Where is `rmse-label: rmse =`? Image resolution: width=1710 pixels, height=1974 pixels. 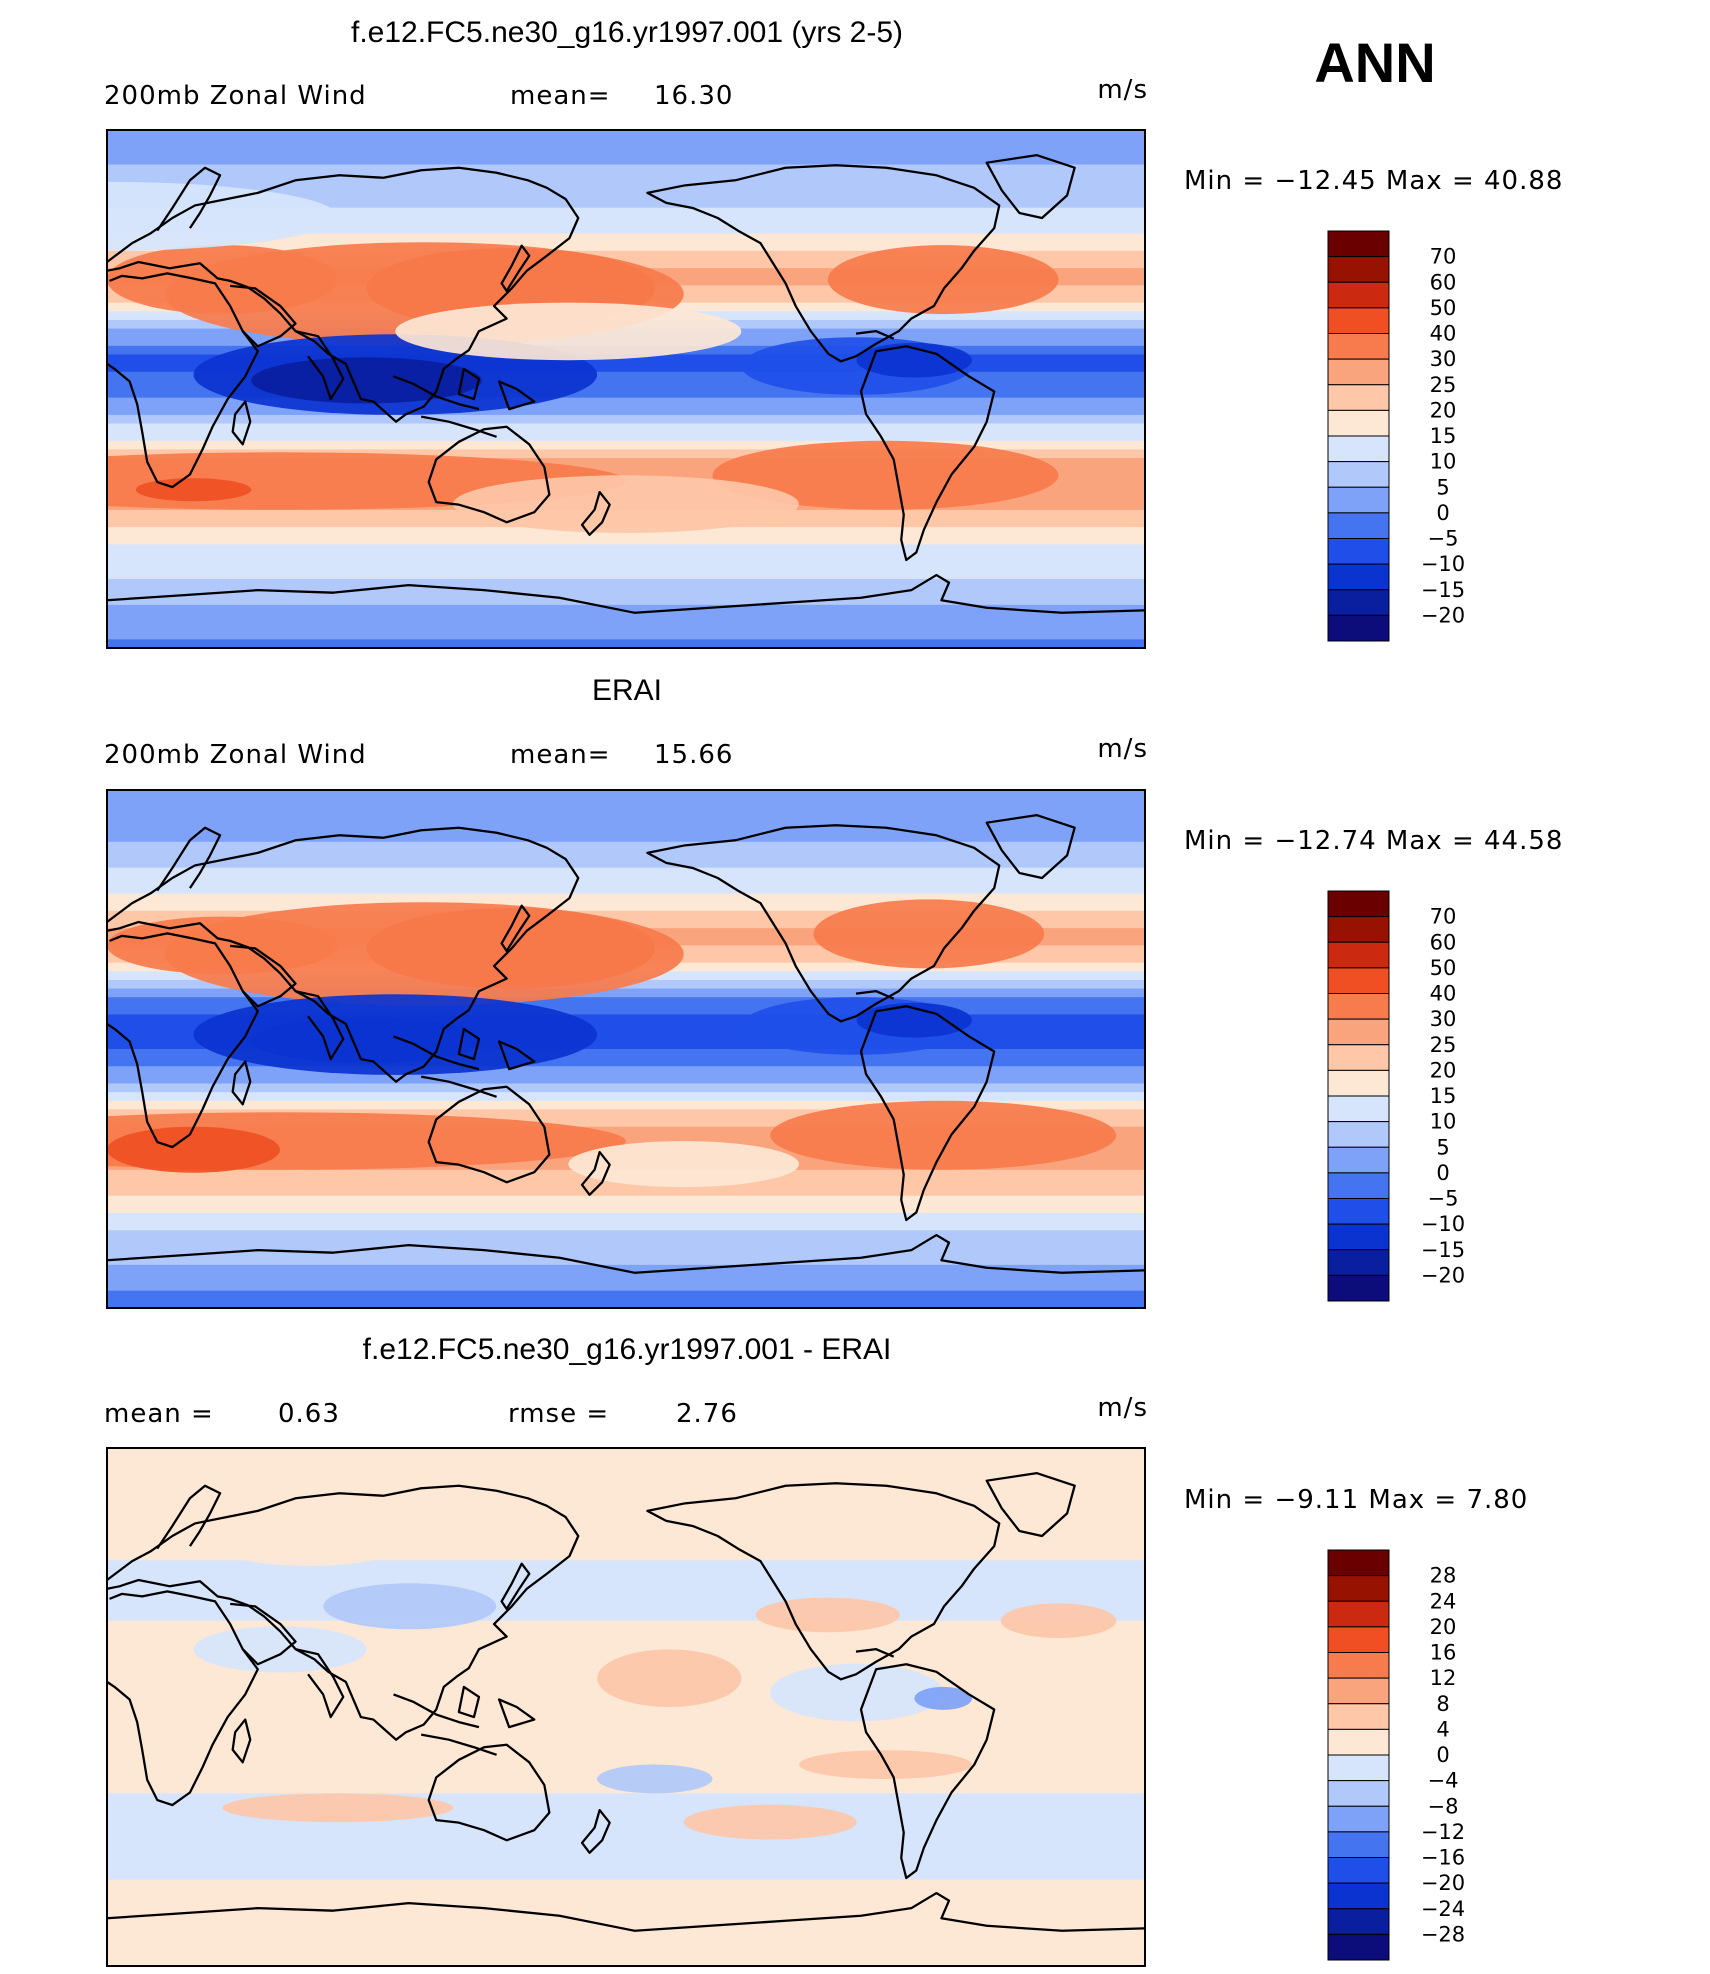
rmse-label: rmse = is located at coordinates (558, 1414).